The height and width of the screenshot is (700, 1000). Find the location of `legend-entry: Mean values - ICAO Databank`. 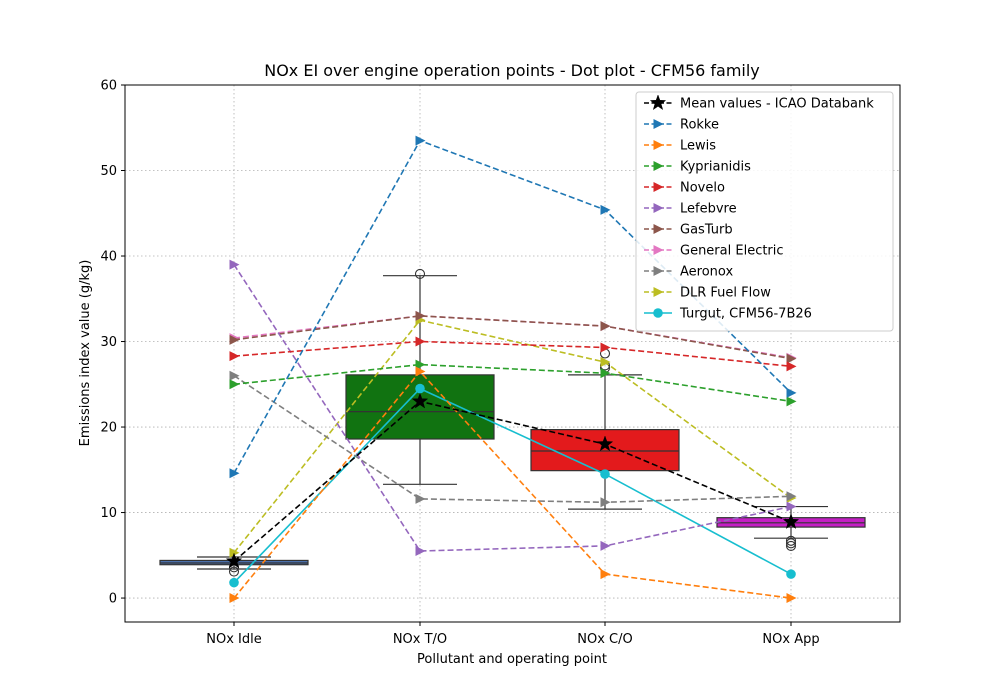

legend-entry: Mean values - ICAO Databank is located at coordinates (759, 103).